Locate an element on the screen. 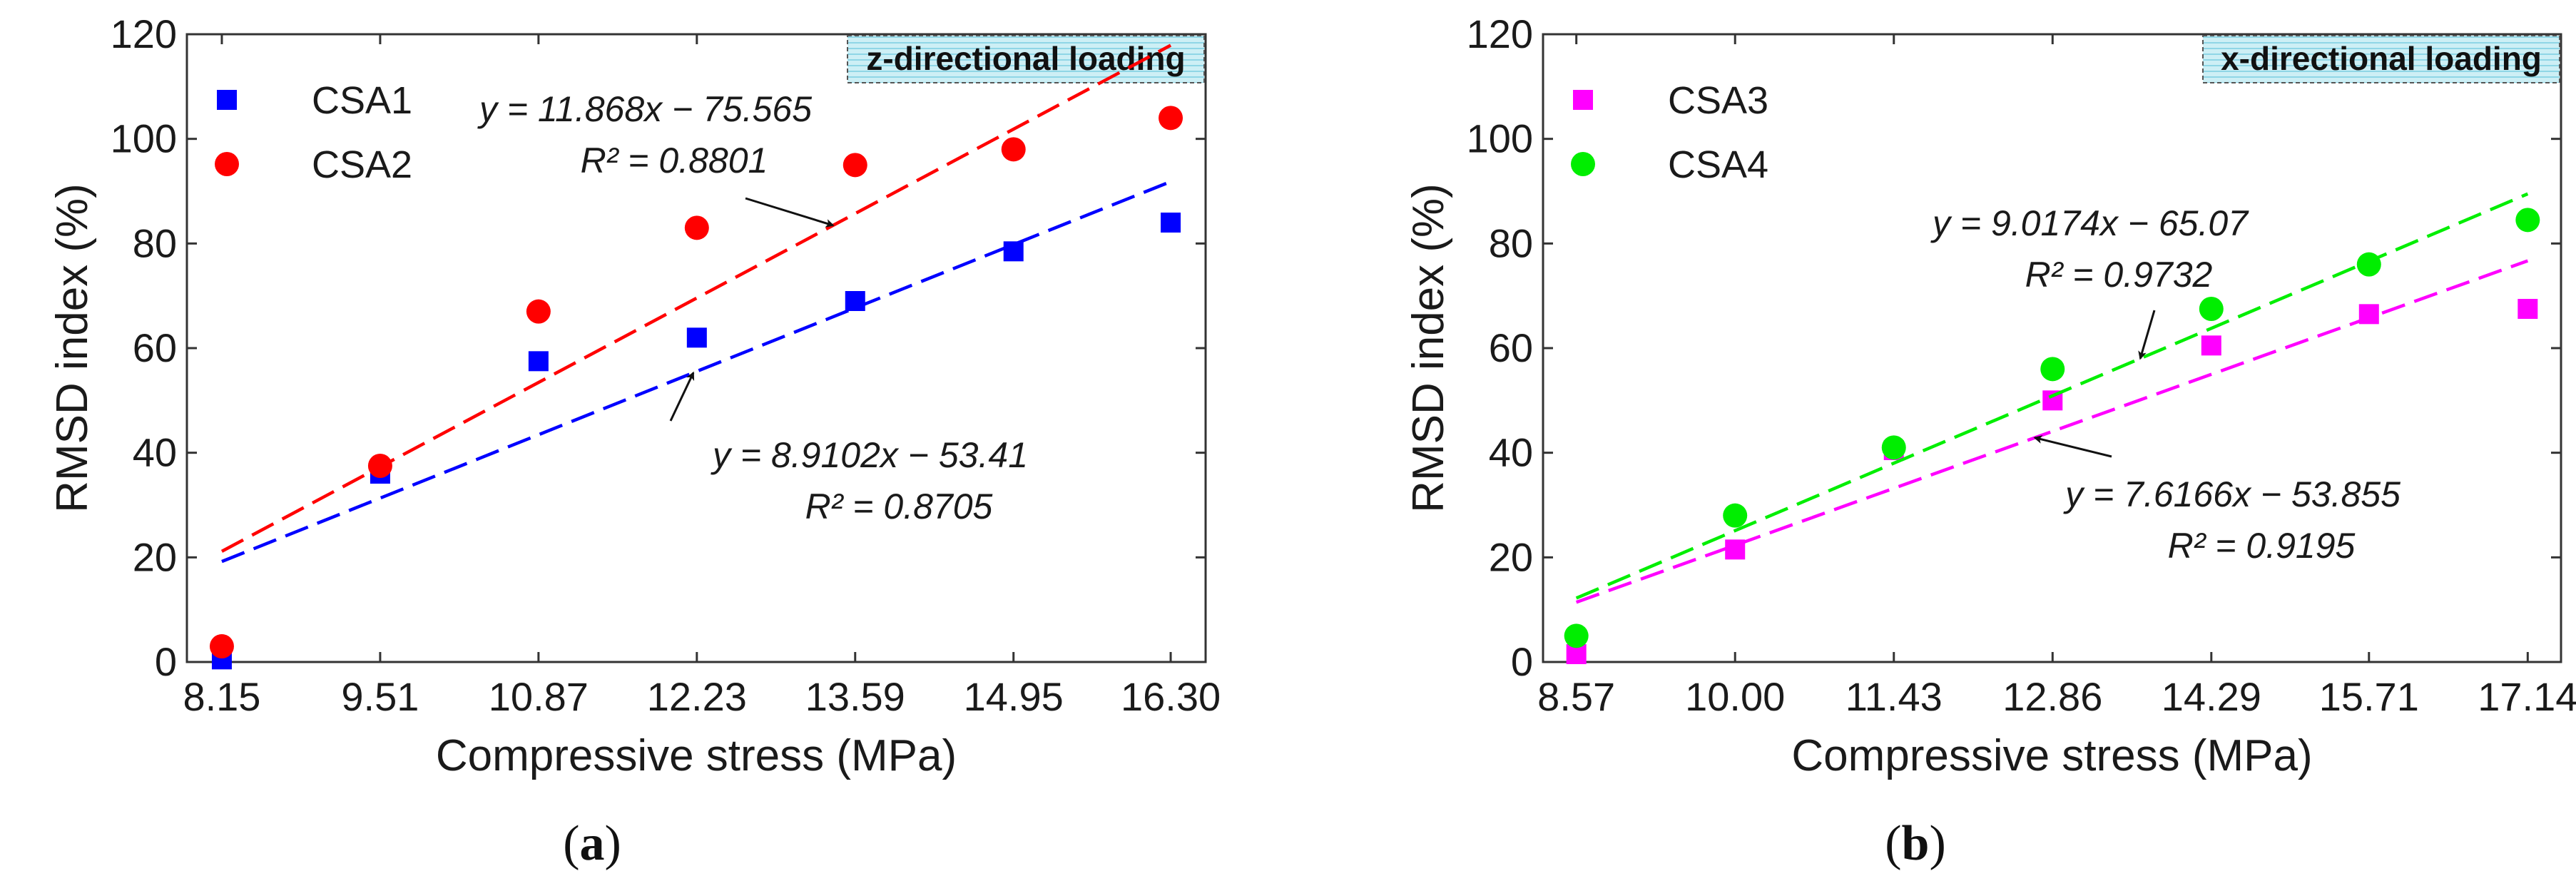 The height and width of the screenshot is (876, 2576). annotation-arrow-csa3 is located at coordinates (2072, 446).